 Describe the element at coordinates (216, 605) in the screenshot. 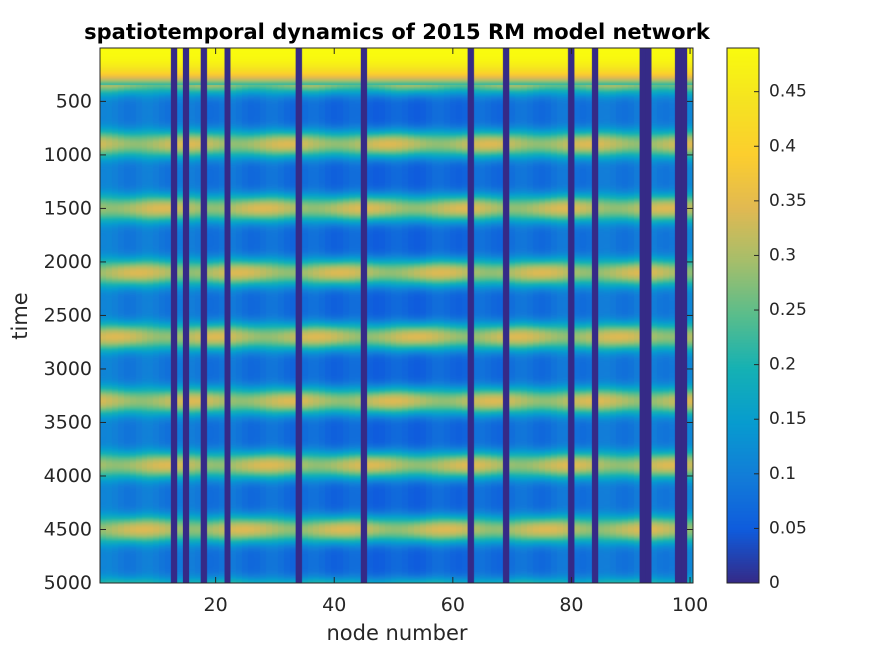

I see `x-tick-label: 20` at that location.